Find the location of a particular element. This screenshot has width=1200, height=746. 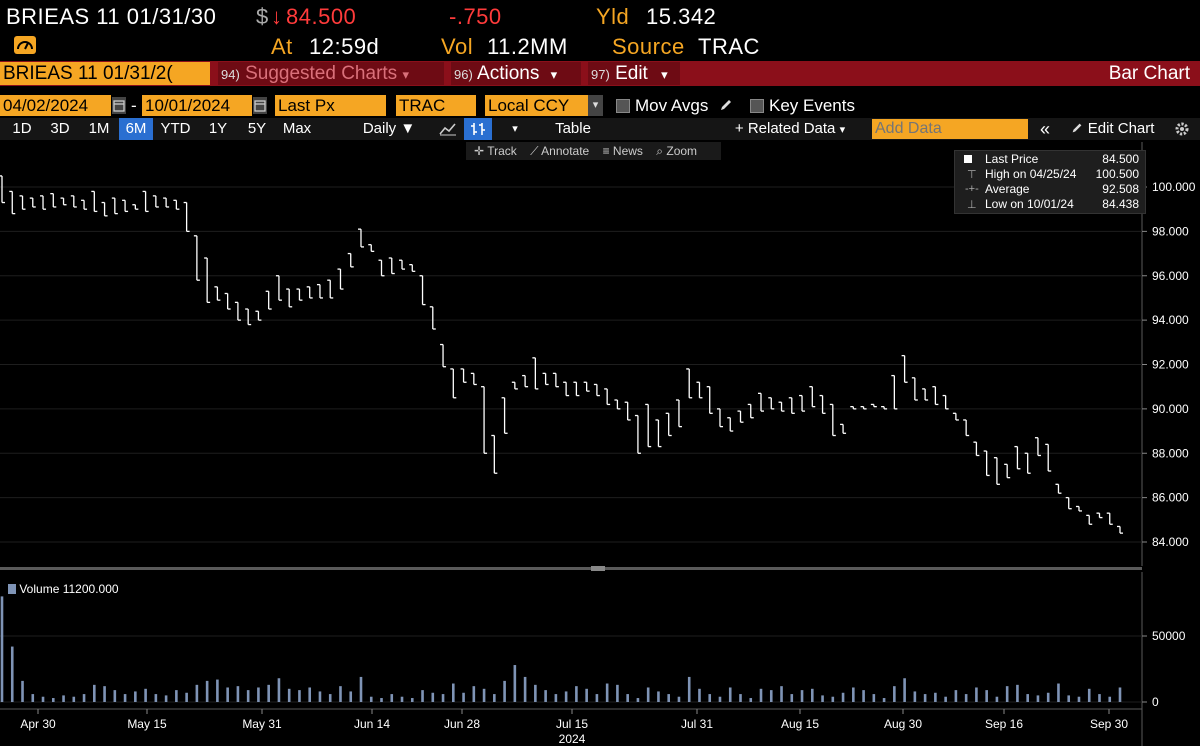

volume-legend: Volume 11200.000 is located at coordinates (63, 589).